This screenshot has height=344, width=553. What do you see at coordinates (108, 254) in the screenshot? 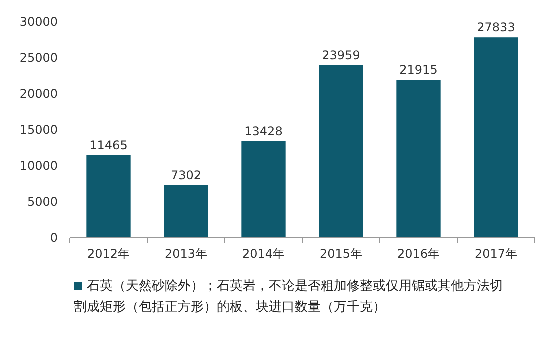
I see `x-tick-label: 2012年` at bounding box center [108, 254].